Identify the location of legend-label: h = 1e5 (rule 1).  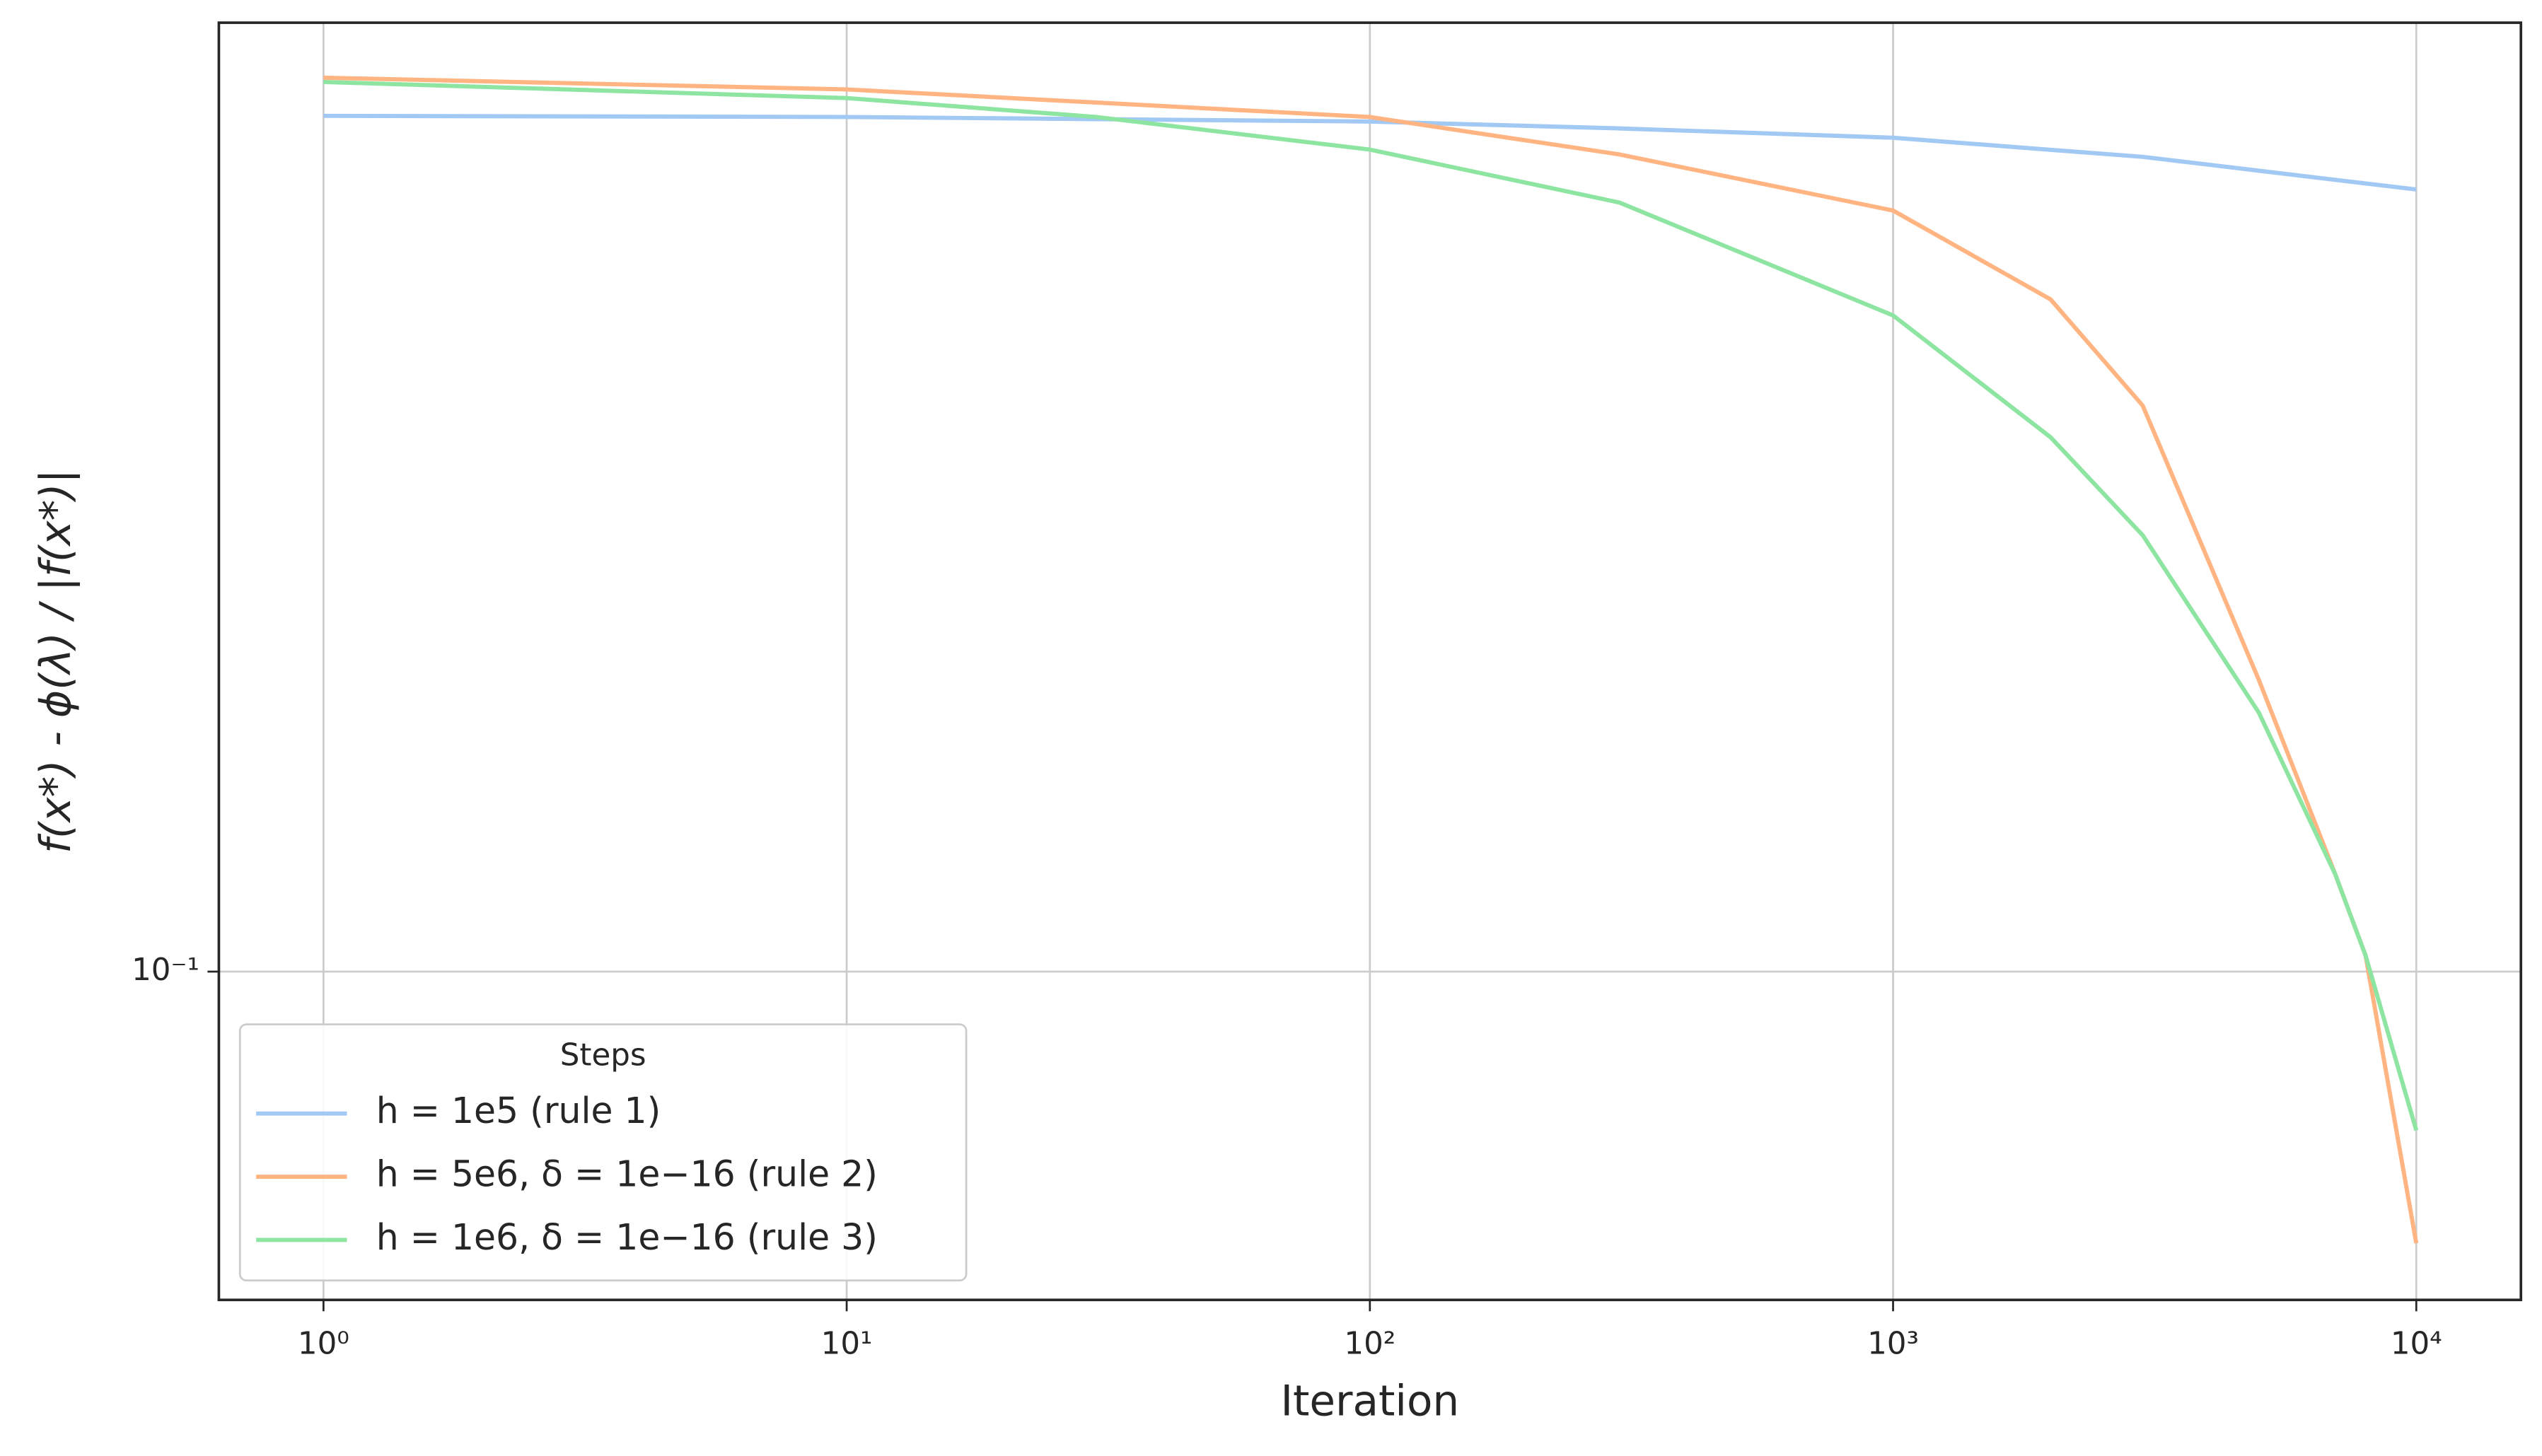
(518, 1111).